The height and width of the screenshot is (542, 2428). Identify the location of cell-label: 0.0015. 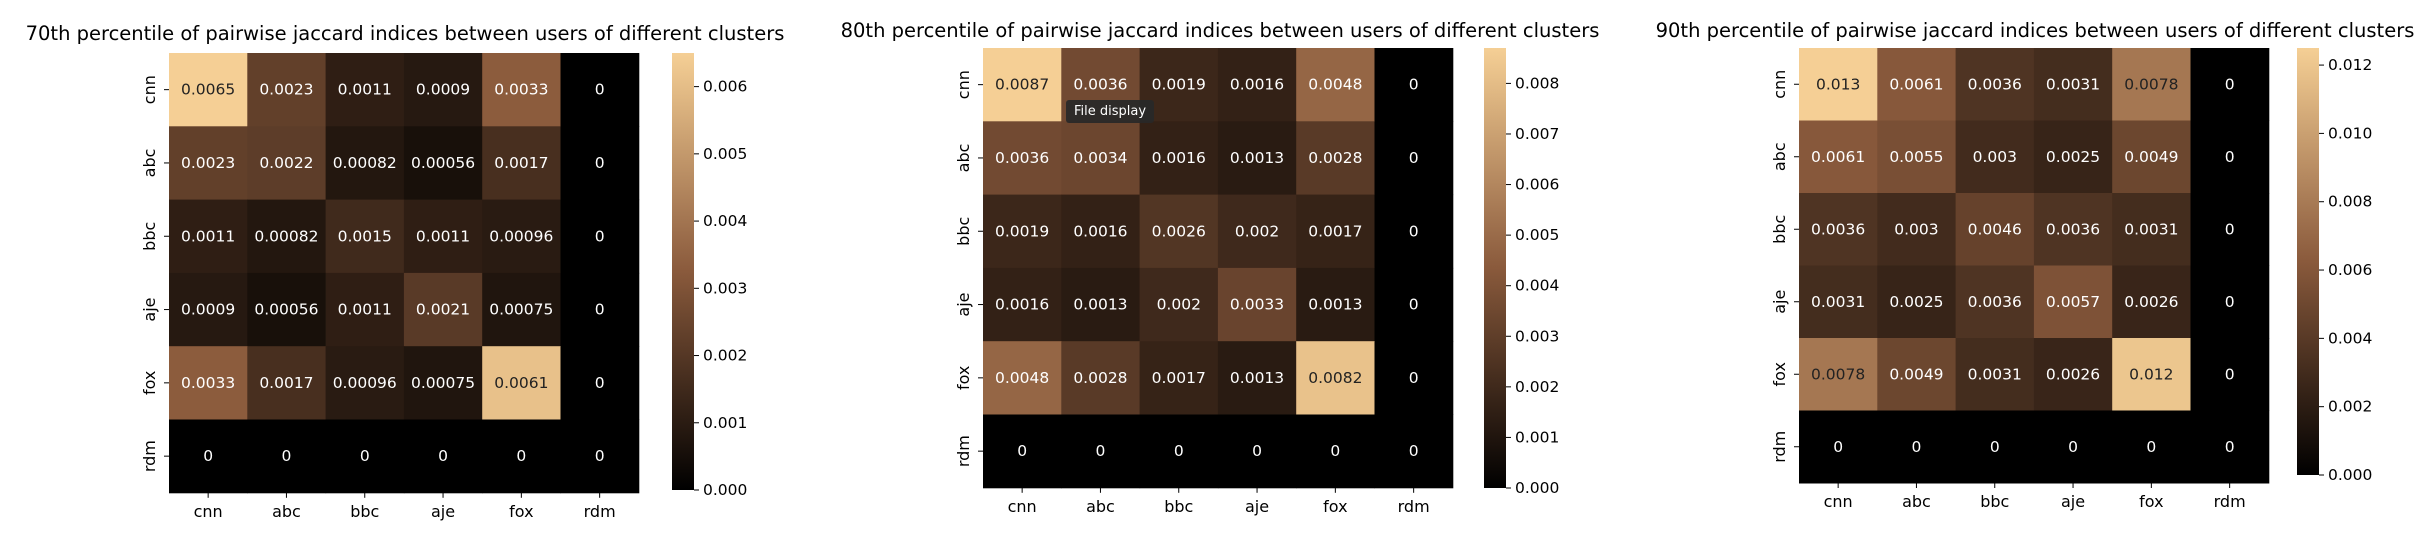
(365, 236).